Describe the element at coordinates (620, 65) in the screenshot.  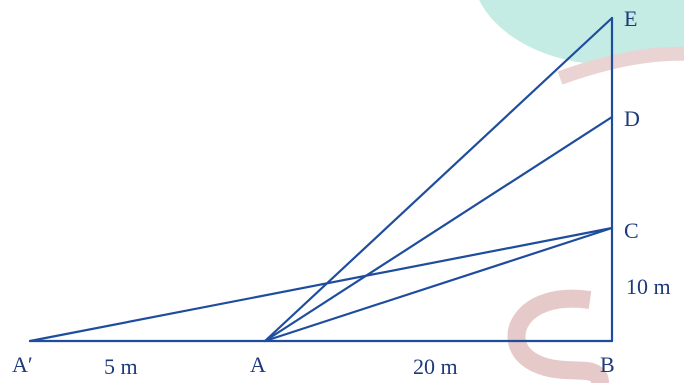
I see `watermark-rose-stroke-top` at that location.